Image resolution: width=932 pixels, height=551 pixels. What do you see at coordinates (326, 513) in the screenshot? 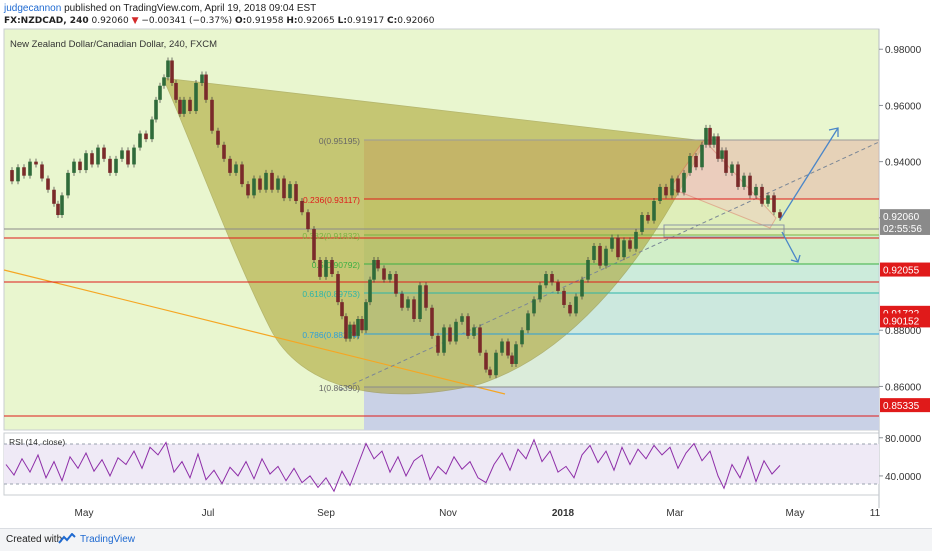
I see `x-tick-label: Sep` at bounding box center [326, 513].